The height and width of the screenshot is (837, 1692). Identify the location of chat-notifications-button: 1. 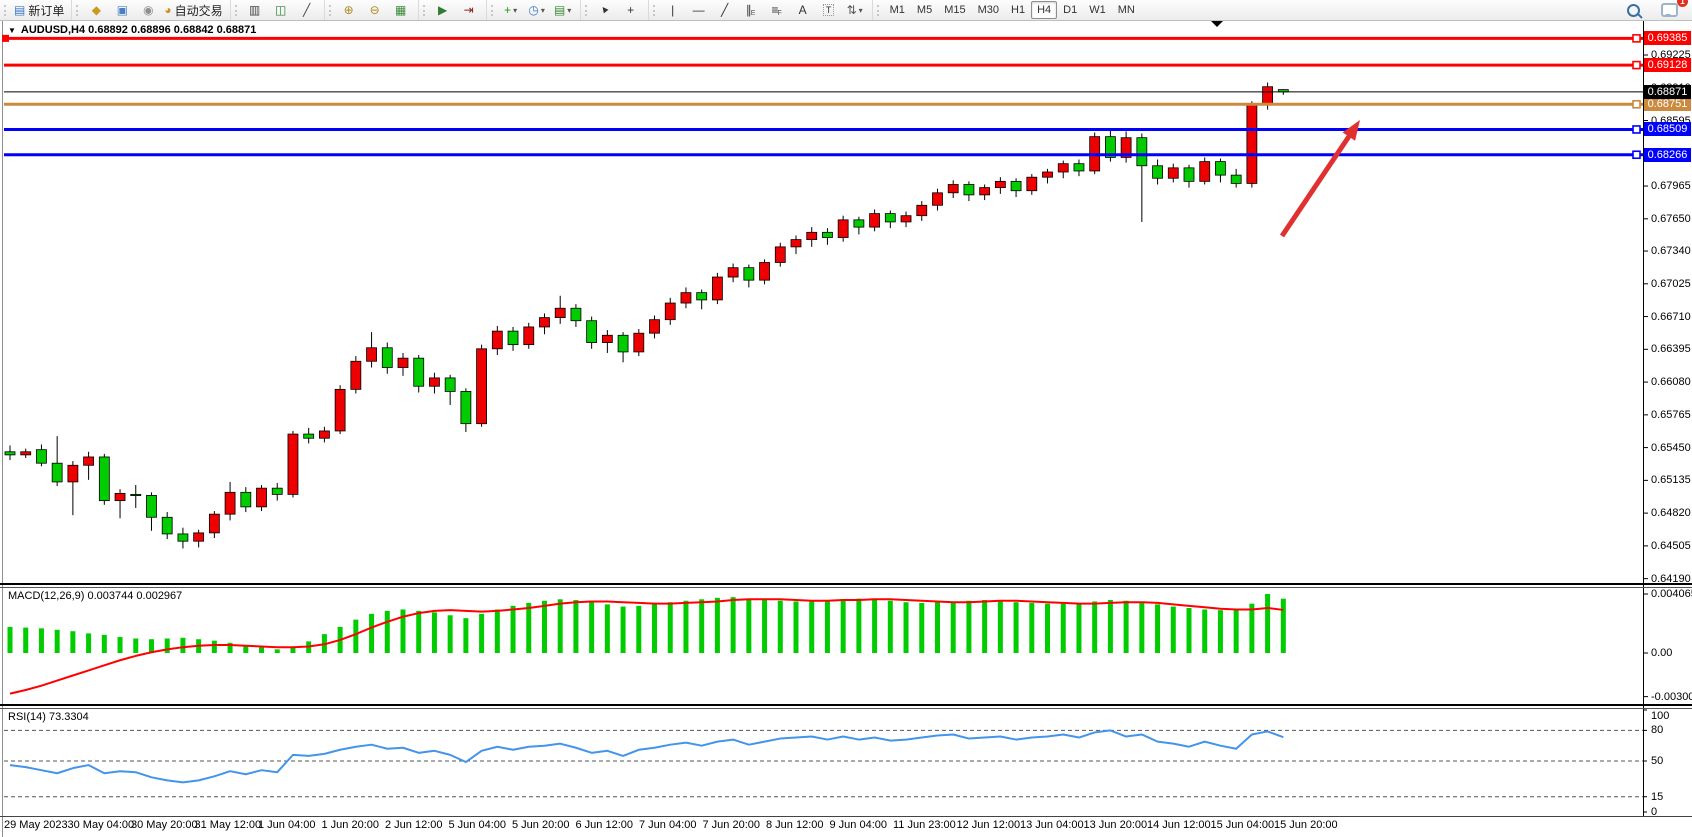
(1672, 10).